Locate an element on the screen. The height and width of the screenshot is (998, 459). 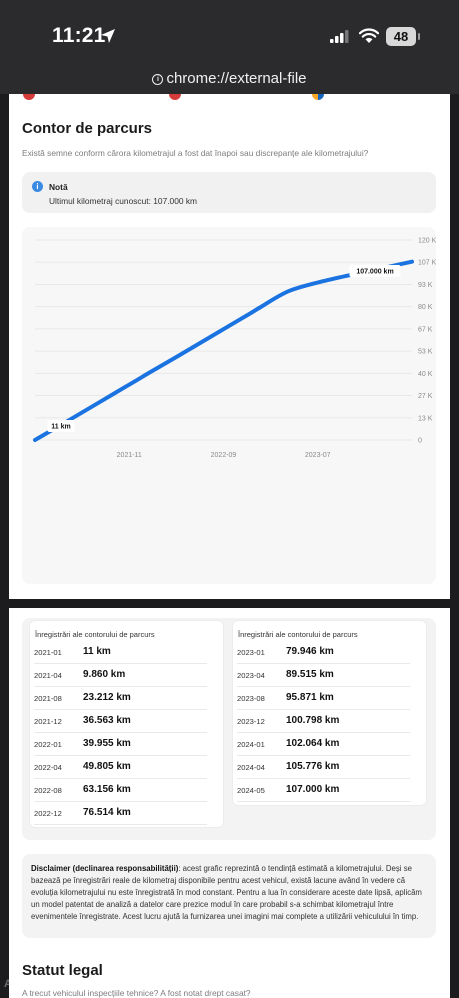
table-row: 2021-04 9.860 km is located at coordinates (120, 675).